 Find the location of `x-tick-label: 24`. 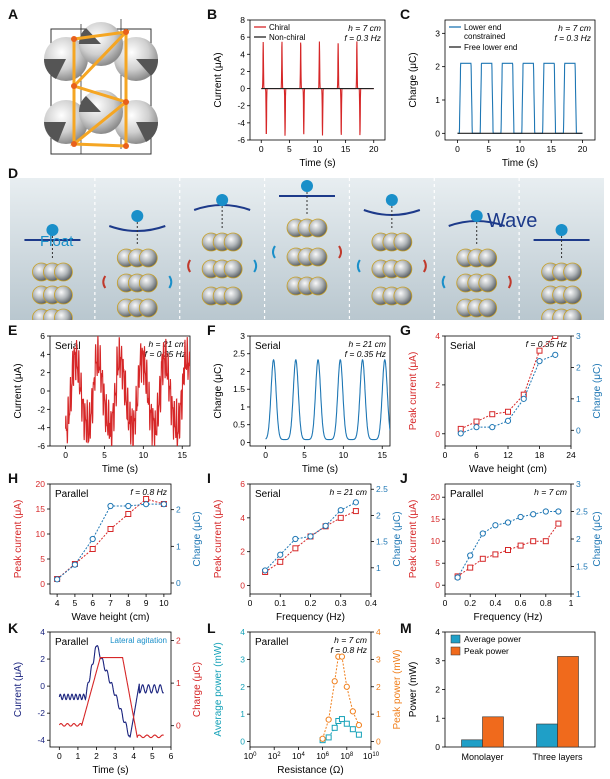

x-tick-label: 24 is located at coordinates (571, 455).